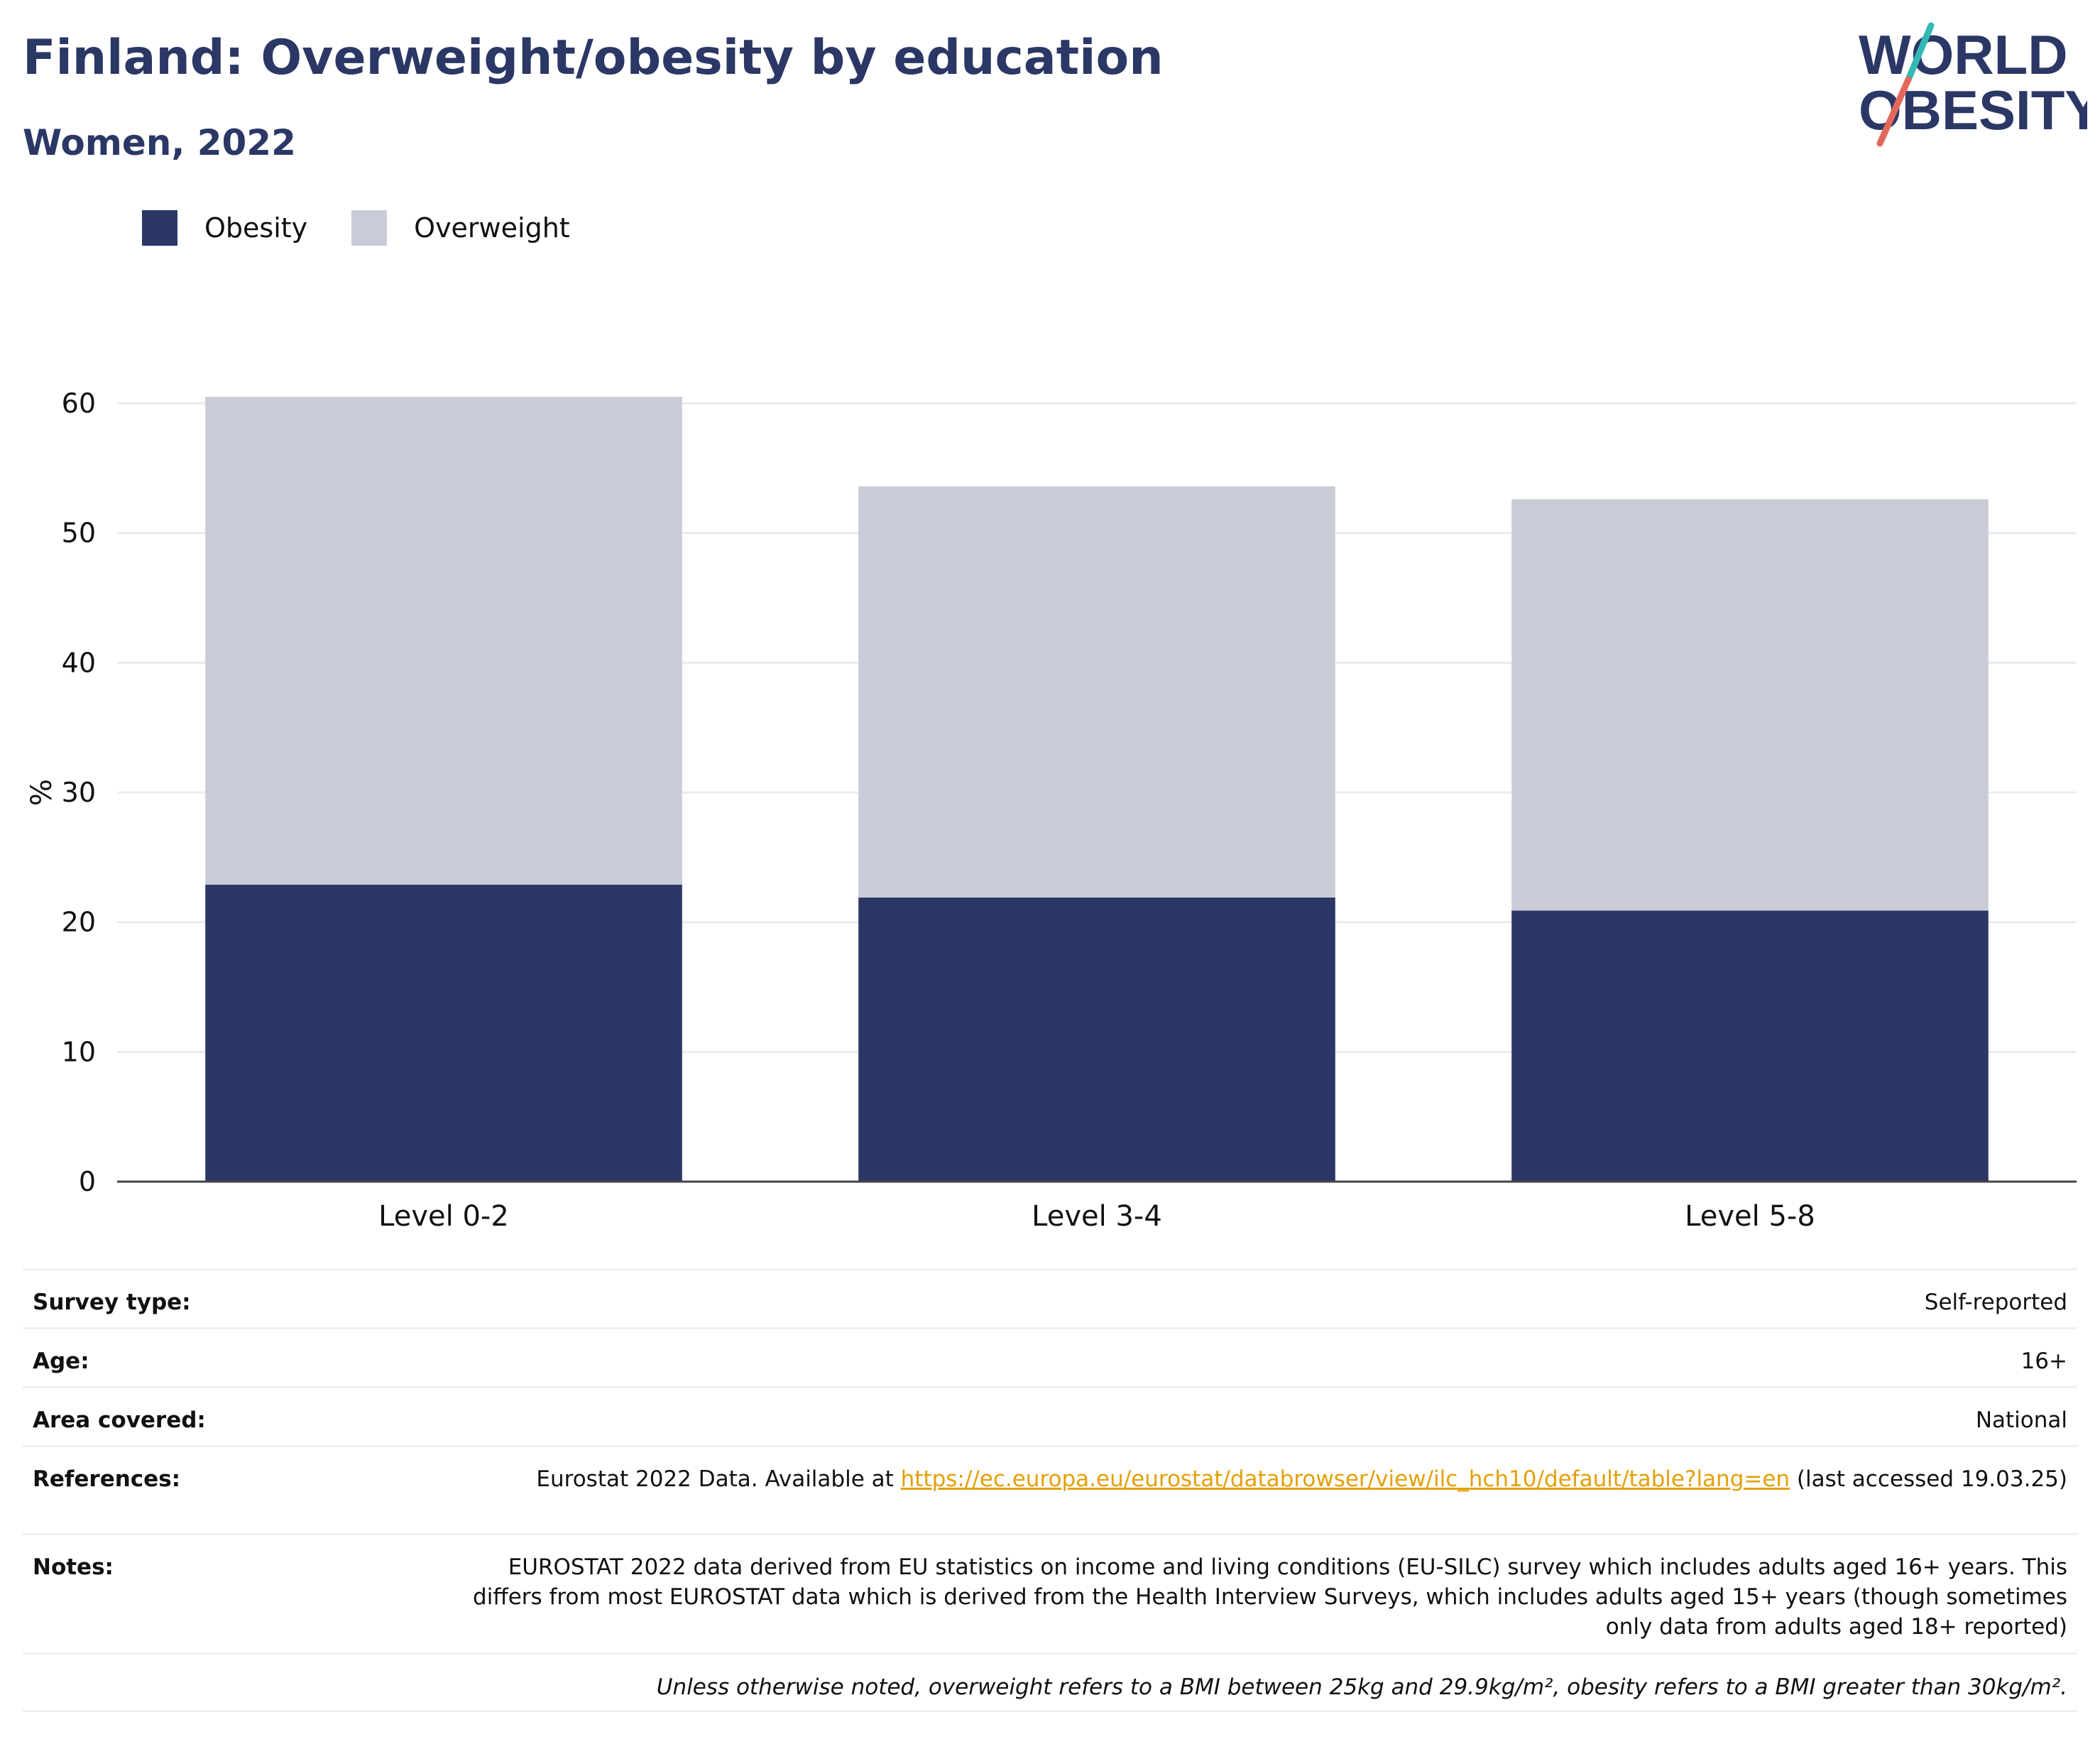 The width and height of the screenshot is (2100, 1749). Describe the element at coordinates (1050, 1415) in the screenshot. I see `meta-row-area: Area covered: National` at that location.